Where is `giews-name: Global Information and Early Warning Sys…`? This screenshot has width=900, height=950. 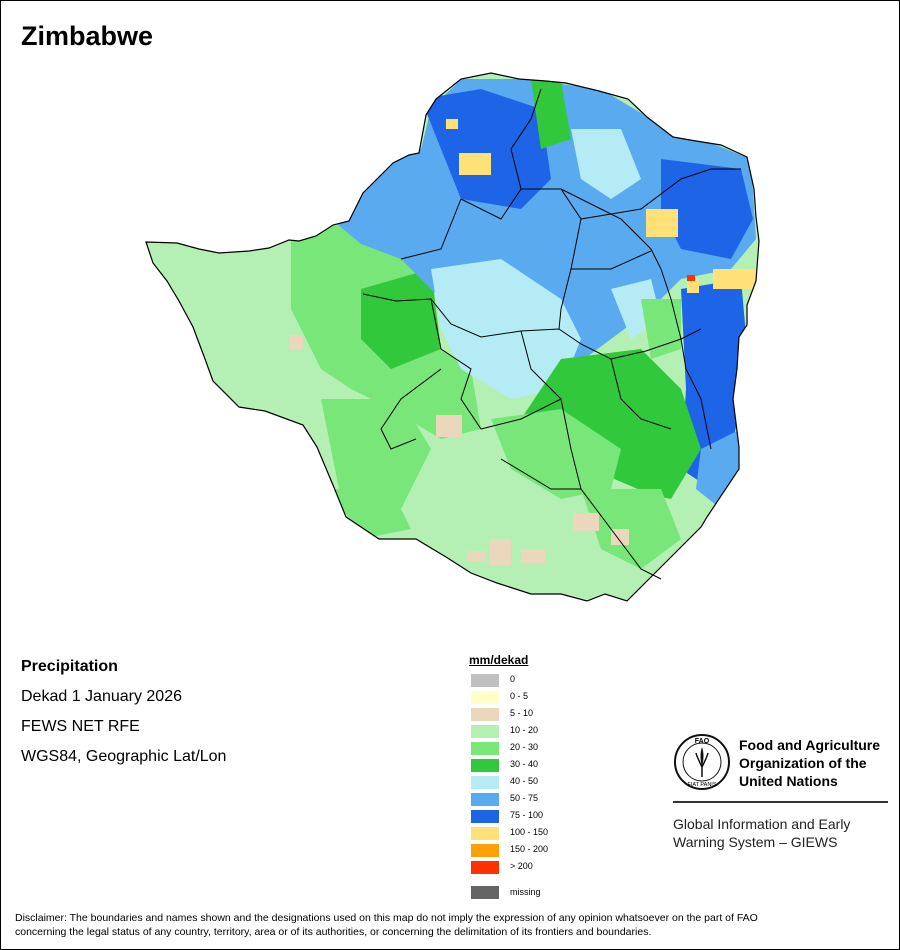 giews-name: Global Information and Early Warning Sys… is located at coordinates (761, 833).